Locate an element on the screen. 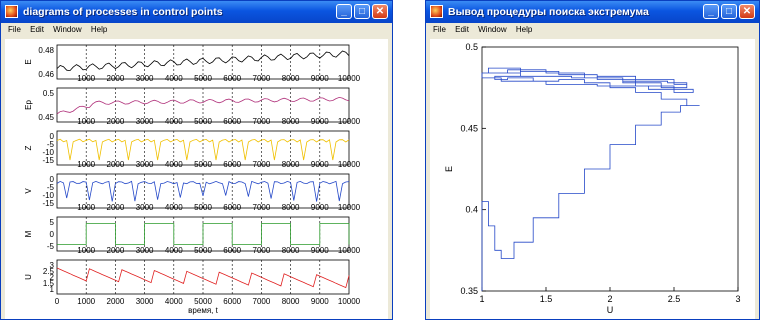 Image resolution: width=760 pixels, height=320 pixels. x-axis-label: U is located at coordinates (610, 310).